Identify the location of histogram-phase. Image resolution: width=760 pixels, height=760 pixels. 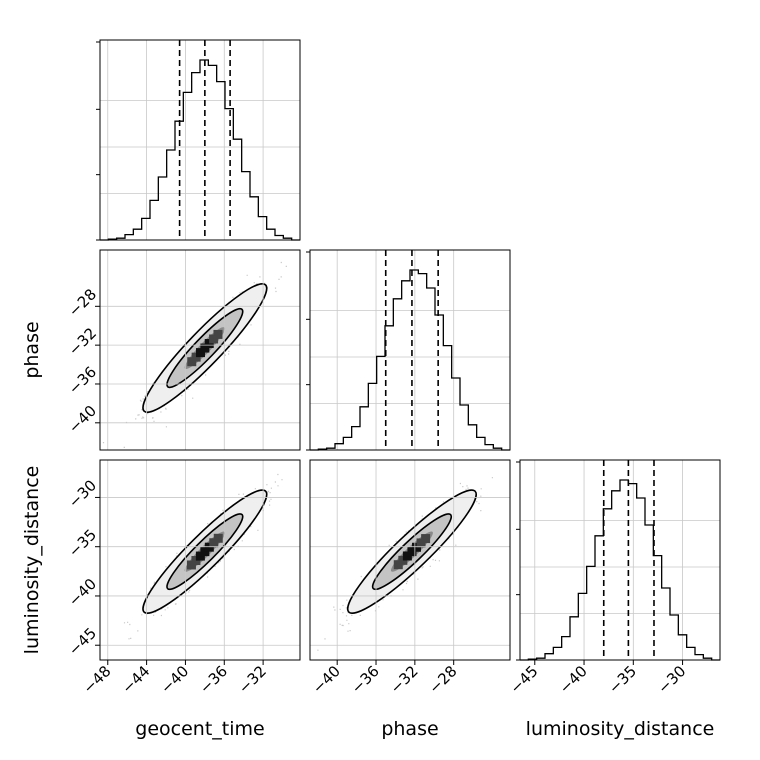
(410, 360).